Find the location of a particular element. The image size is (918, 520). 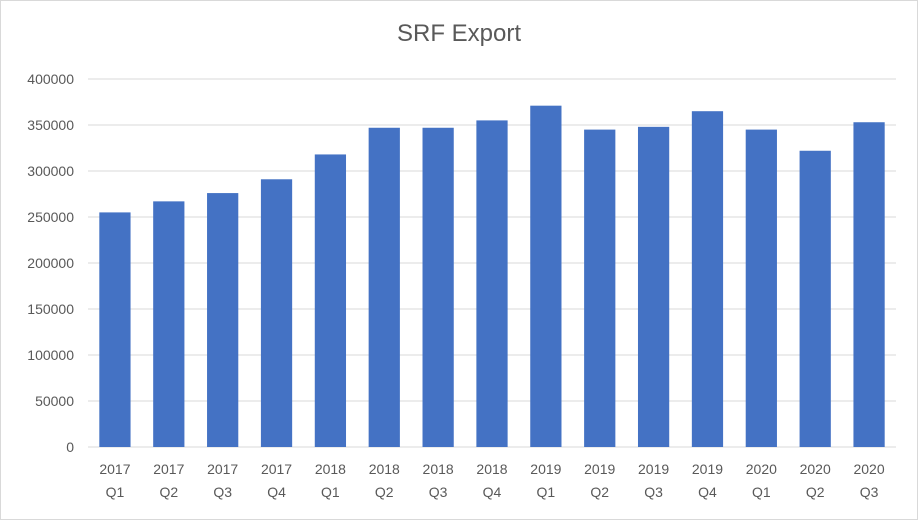

bar-2018-q4 is located at coordinates (492, 284).